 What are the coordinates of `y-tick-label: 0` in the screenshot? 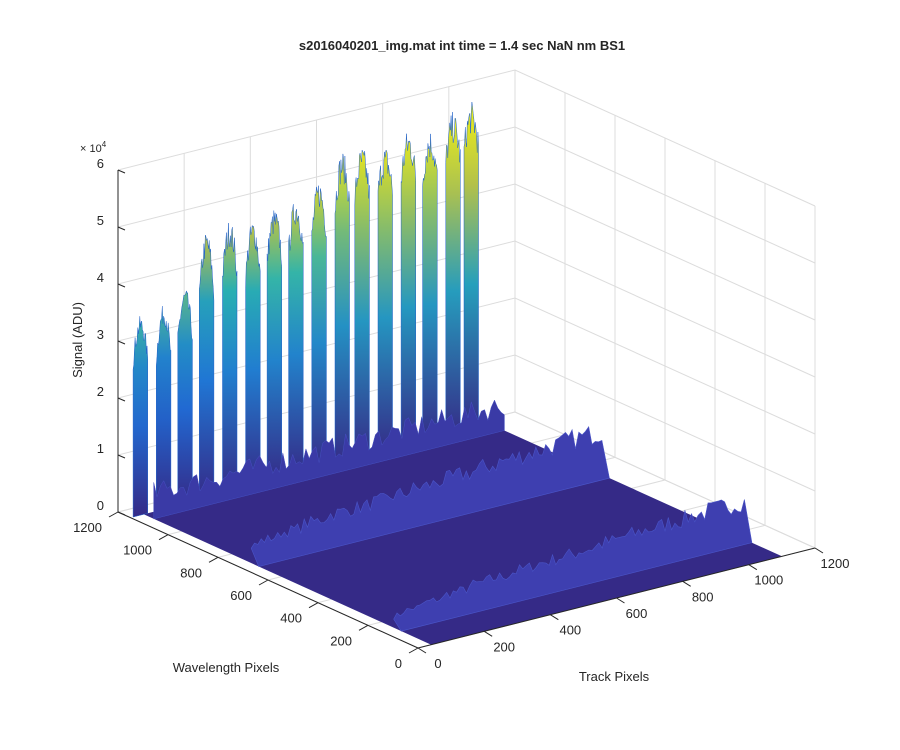 It's located at (398, 663).